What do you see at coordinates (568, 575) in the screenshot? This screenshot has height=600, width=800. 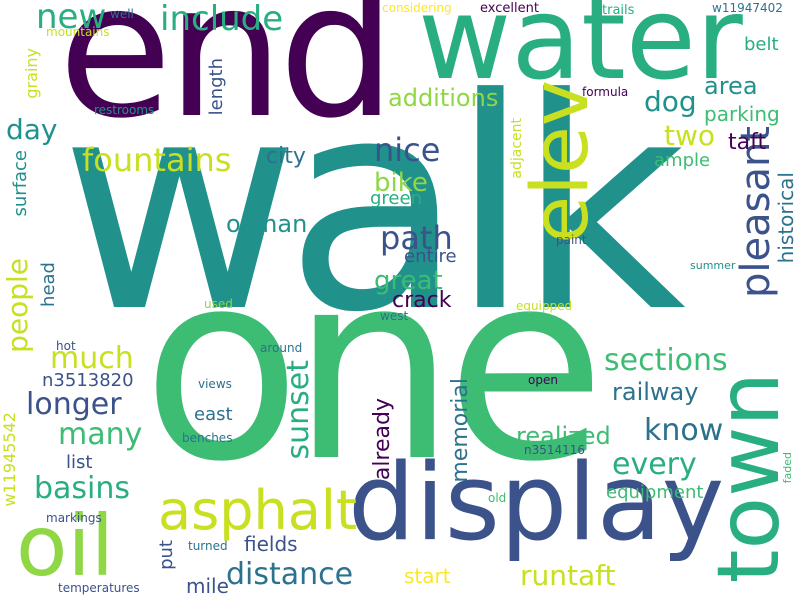 I see `word-runtaft: runtaft` at bounding box center [568, 575].